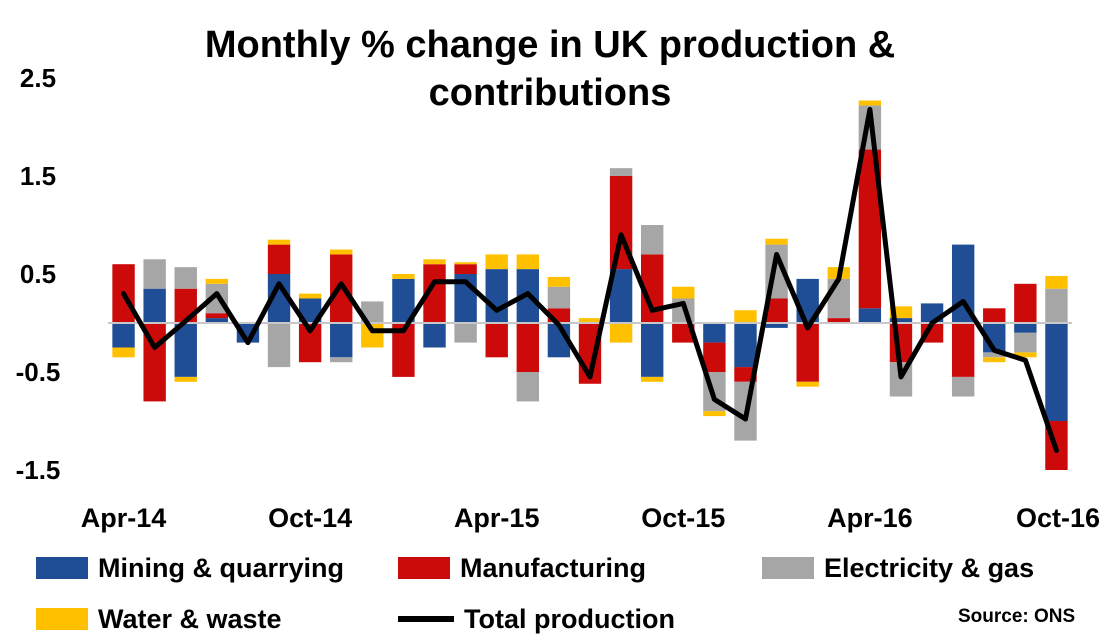  What do you see at coordinates (62, 568) in the screenshot?
I see `legend-swatch-mining` at bounding box center [62, 568].